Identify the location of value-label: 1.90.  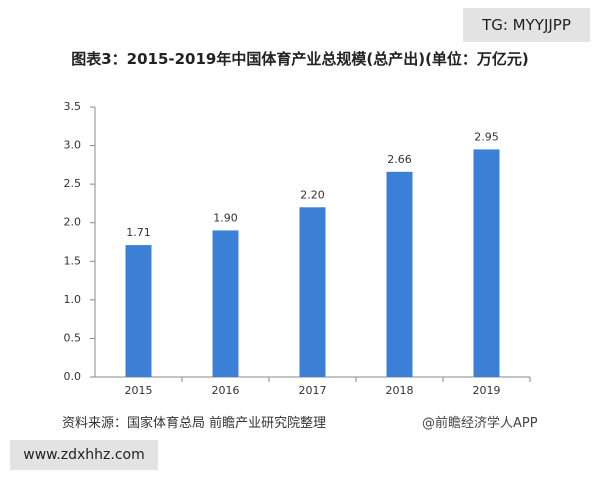
(225, 217).